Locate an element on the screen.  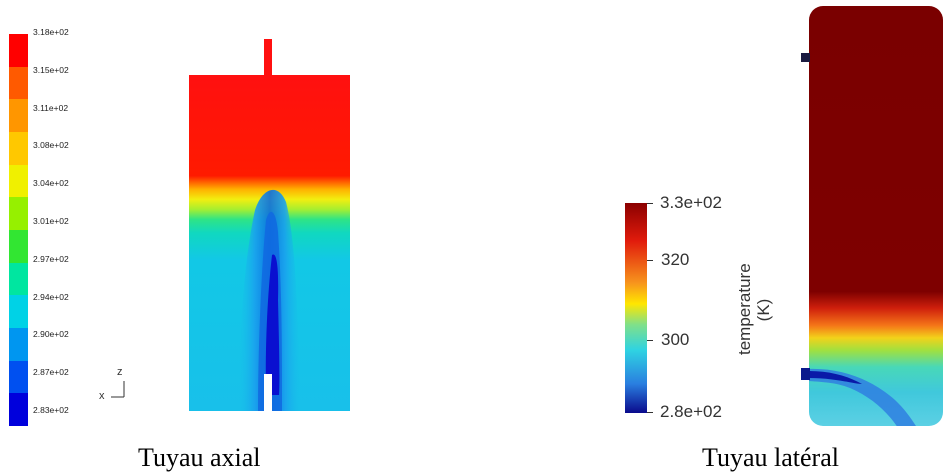
right-tick-label: 300 is located at coordinates (675, 339).